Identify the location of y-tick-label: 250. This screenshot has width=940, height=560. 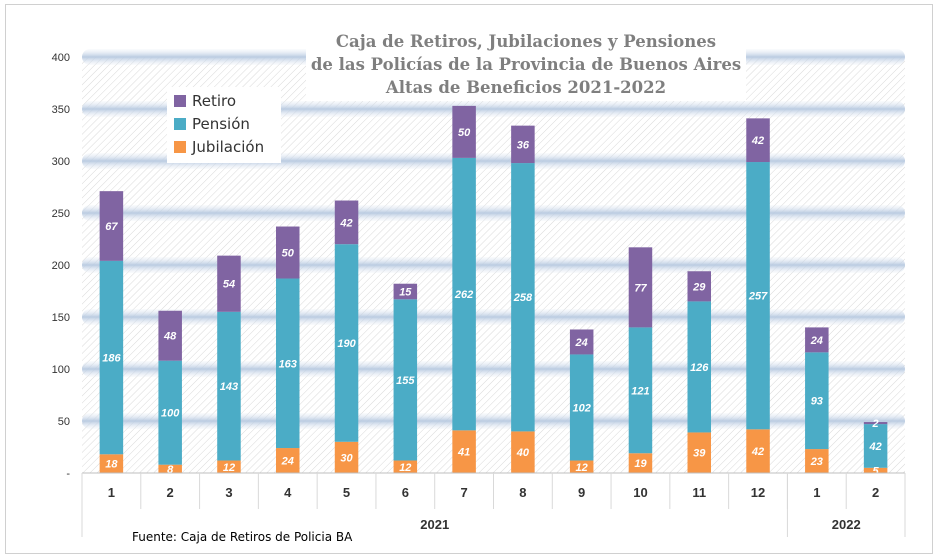
(61, 214).